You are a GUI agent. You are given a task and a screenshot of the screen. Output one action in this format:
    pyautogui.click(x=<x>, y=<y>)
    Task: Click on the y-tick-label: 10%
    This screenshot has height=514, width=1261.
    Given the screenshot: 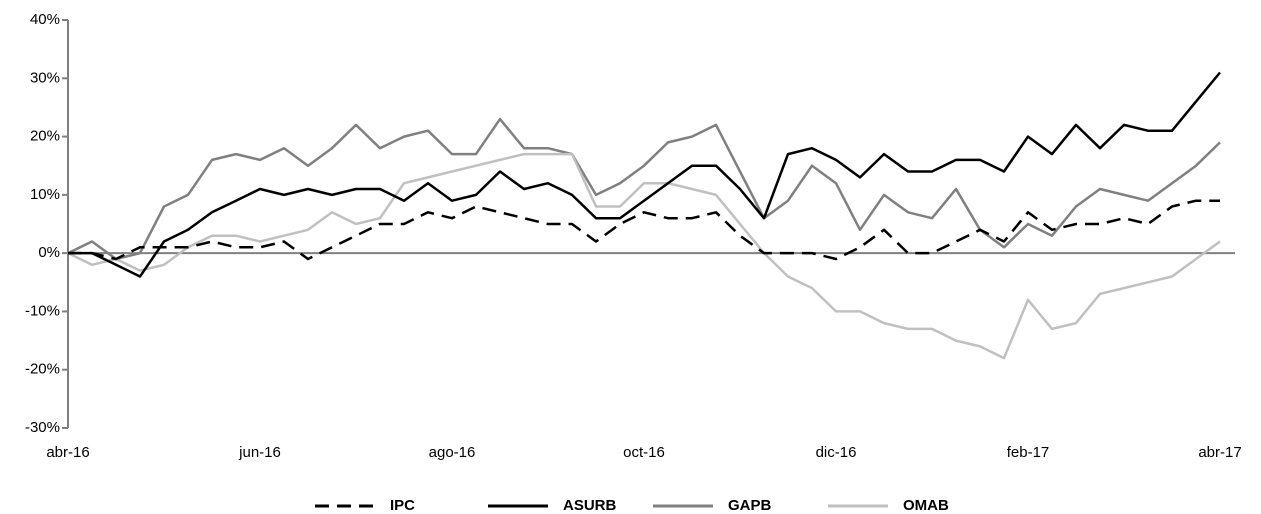 What is the action you would take?
    pyautogui.click(x=45, y=194)
    